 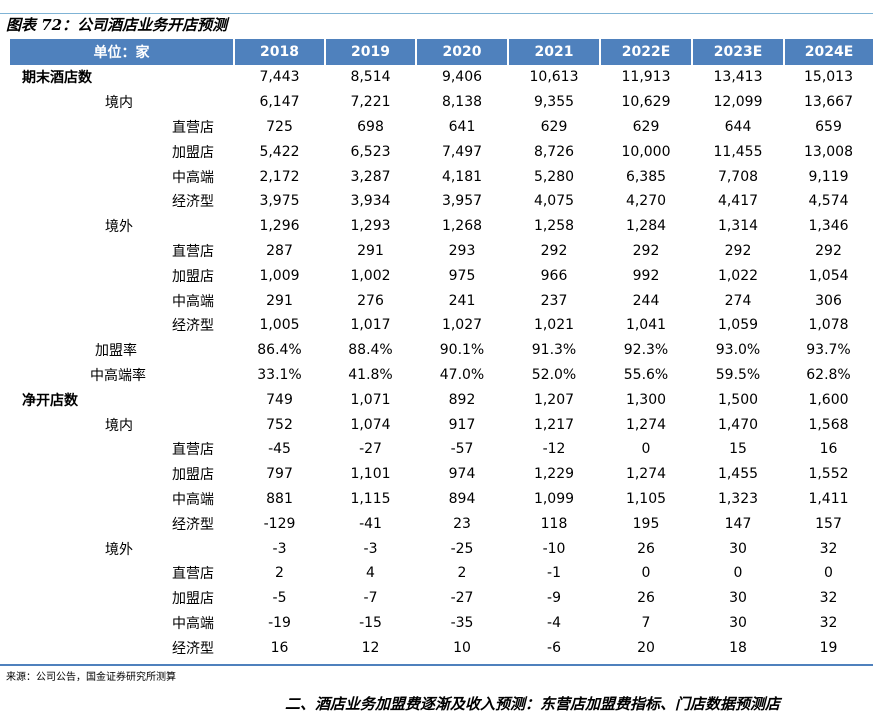 I want to click on table-cell: 4,181, so click(x=462, y=176).